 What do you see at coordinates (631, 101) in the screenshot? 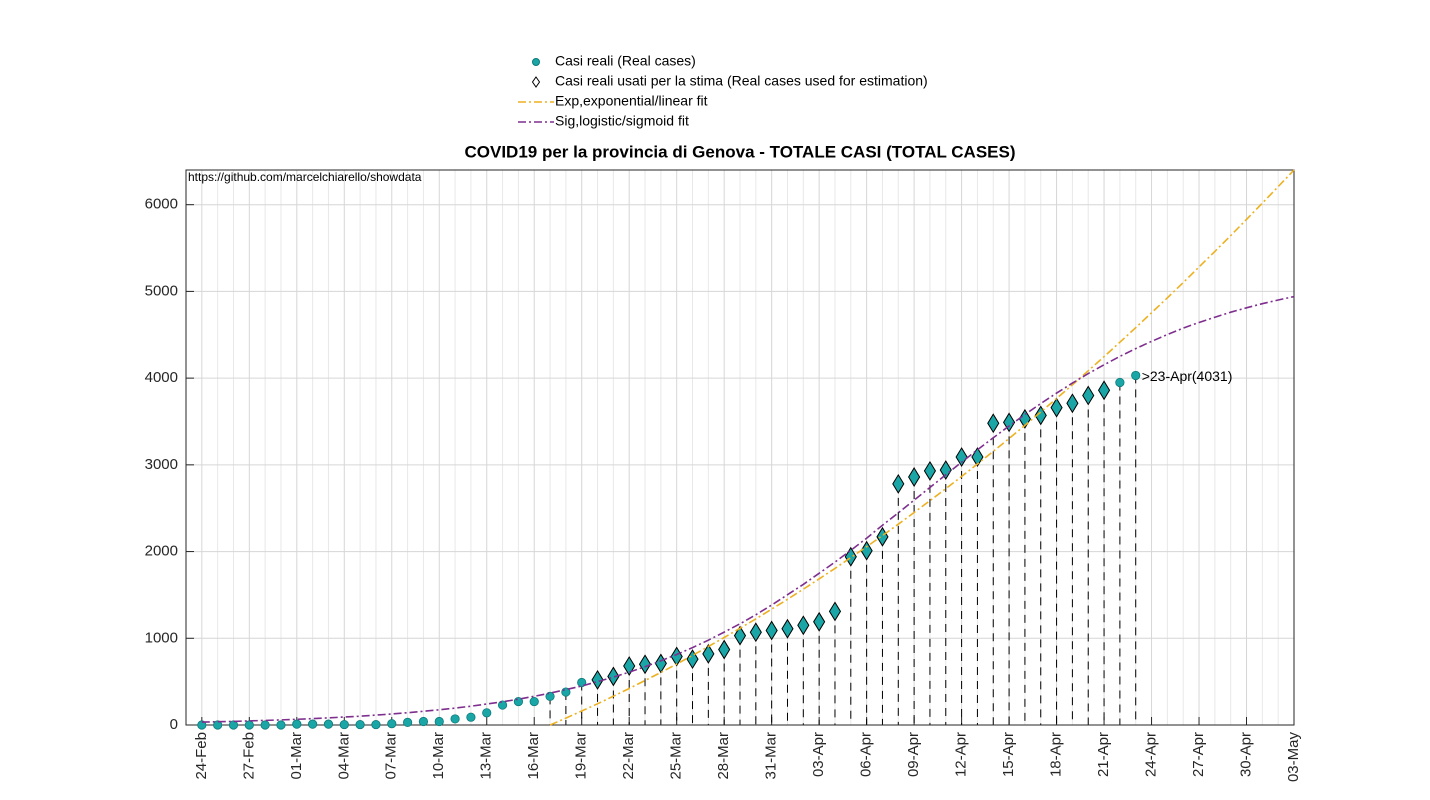
I see `legend-label: Exp,exponential/linear fit` at bounding box center [631, 101].